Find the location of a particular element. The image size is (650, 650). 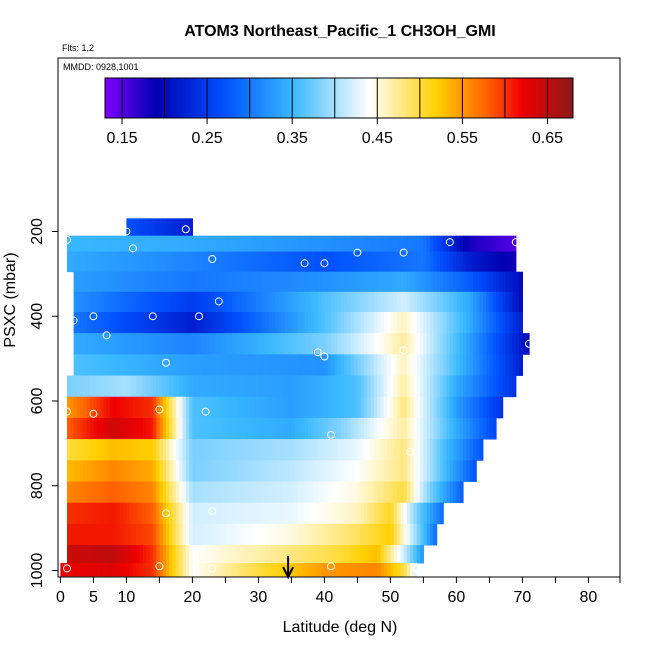

chart-title: ATOM3 Northeast_Pacific_1 CH3OH_GMI is located at coordinates (340, 31).